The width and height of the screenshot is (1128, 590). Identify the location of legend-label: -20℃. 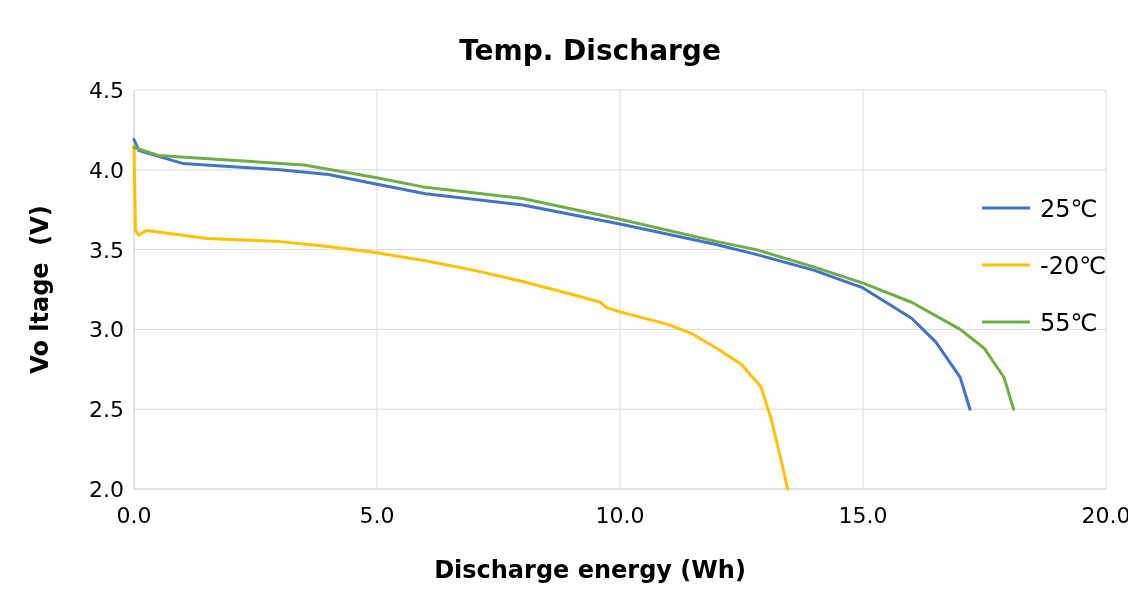
(1073, 266).